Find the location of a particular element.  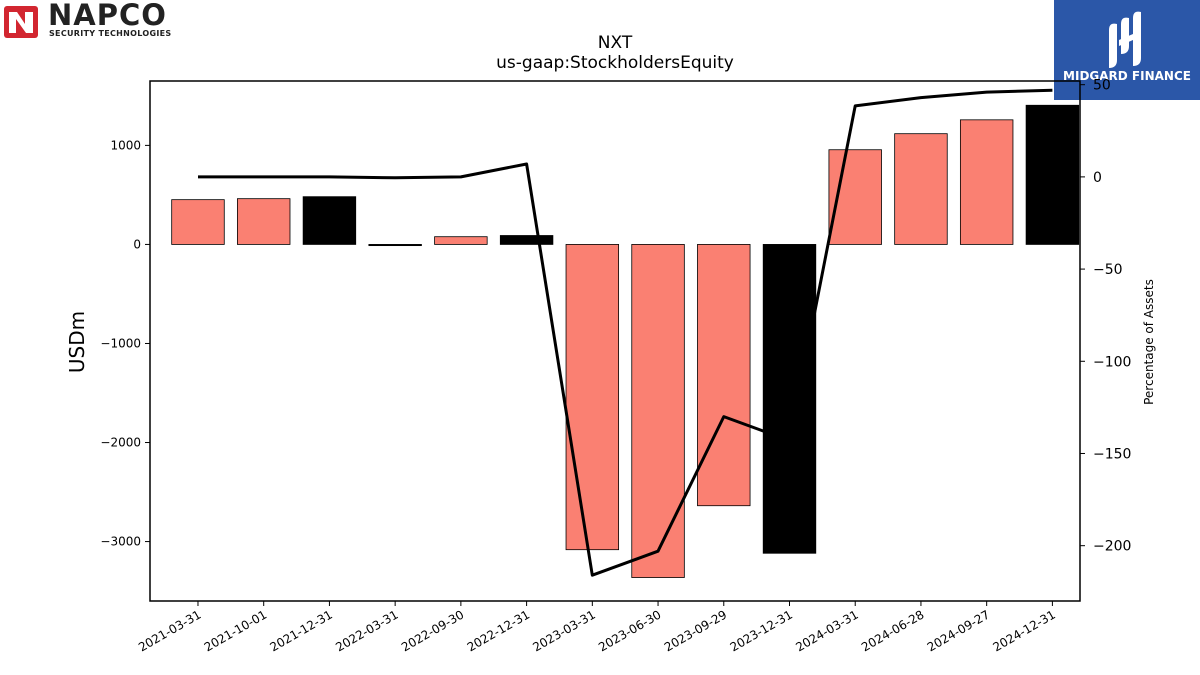

y2-tick-label: −50 is located at coordinates (1108, 270).